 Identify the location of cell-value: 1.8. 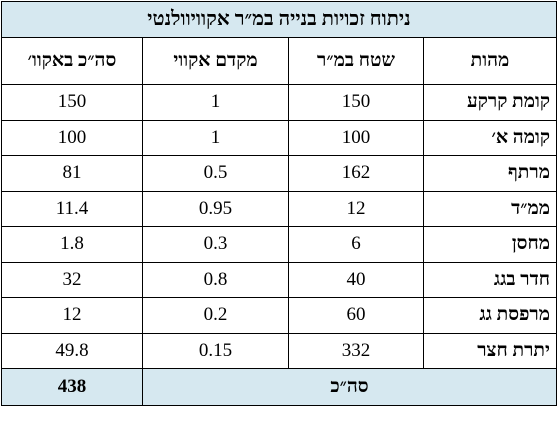
(72, 244).